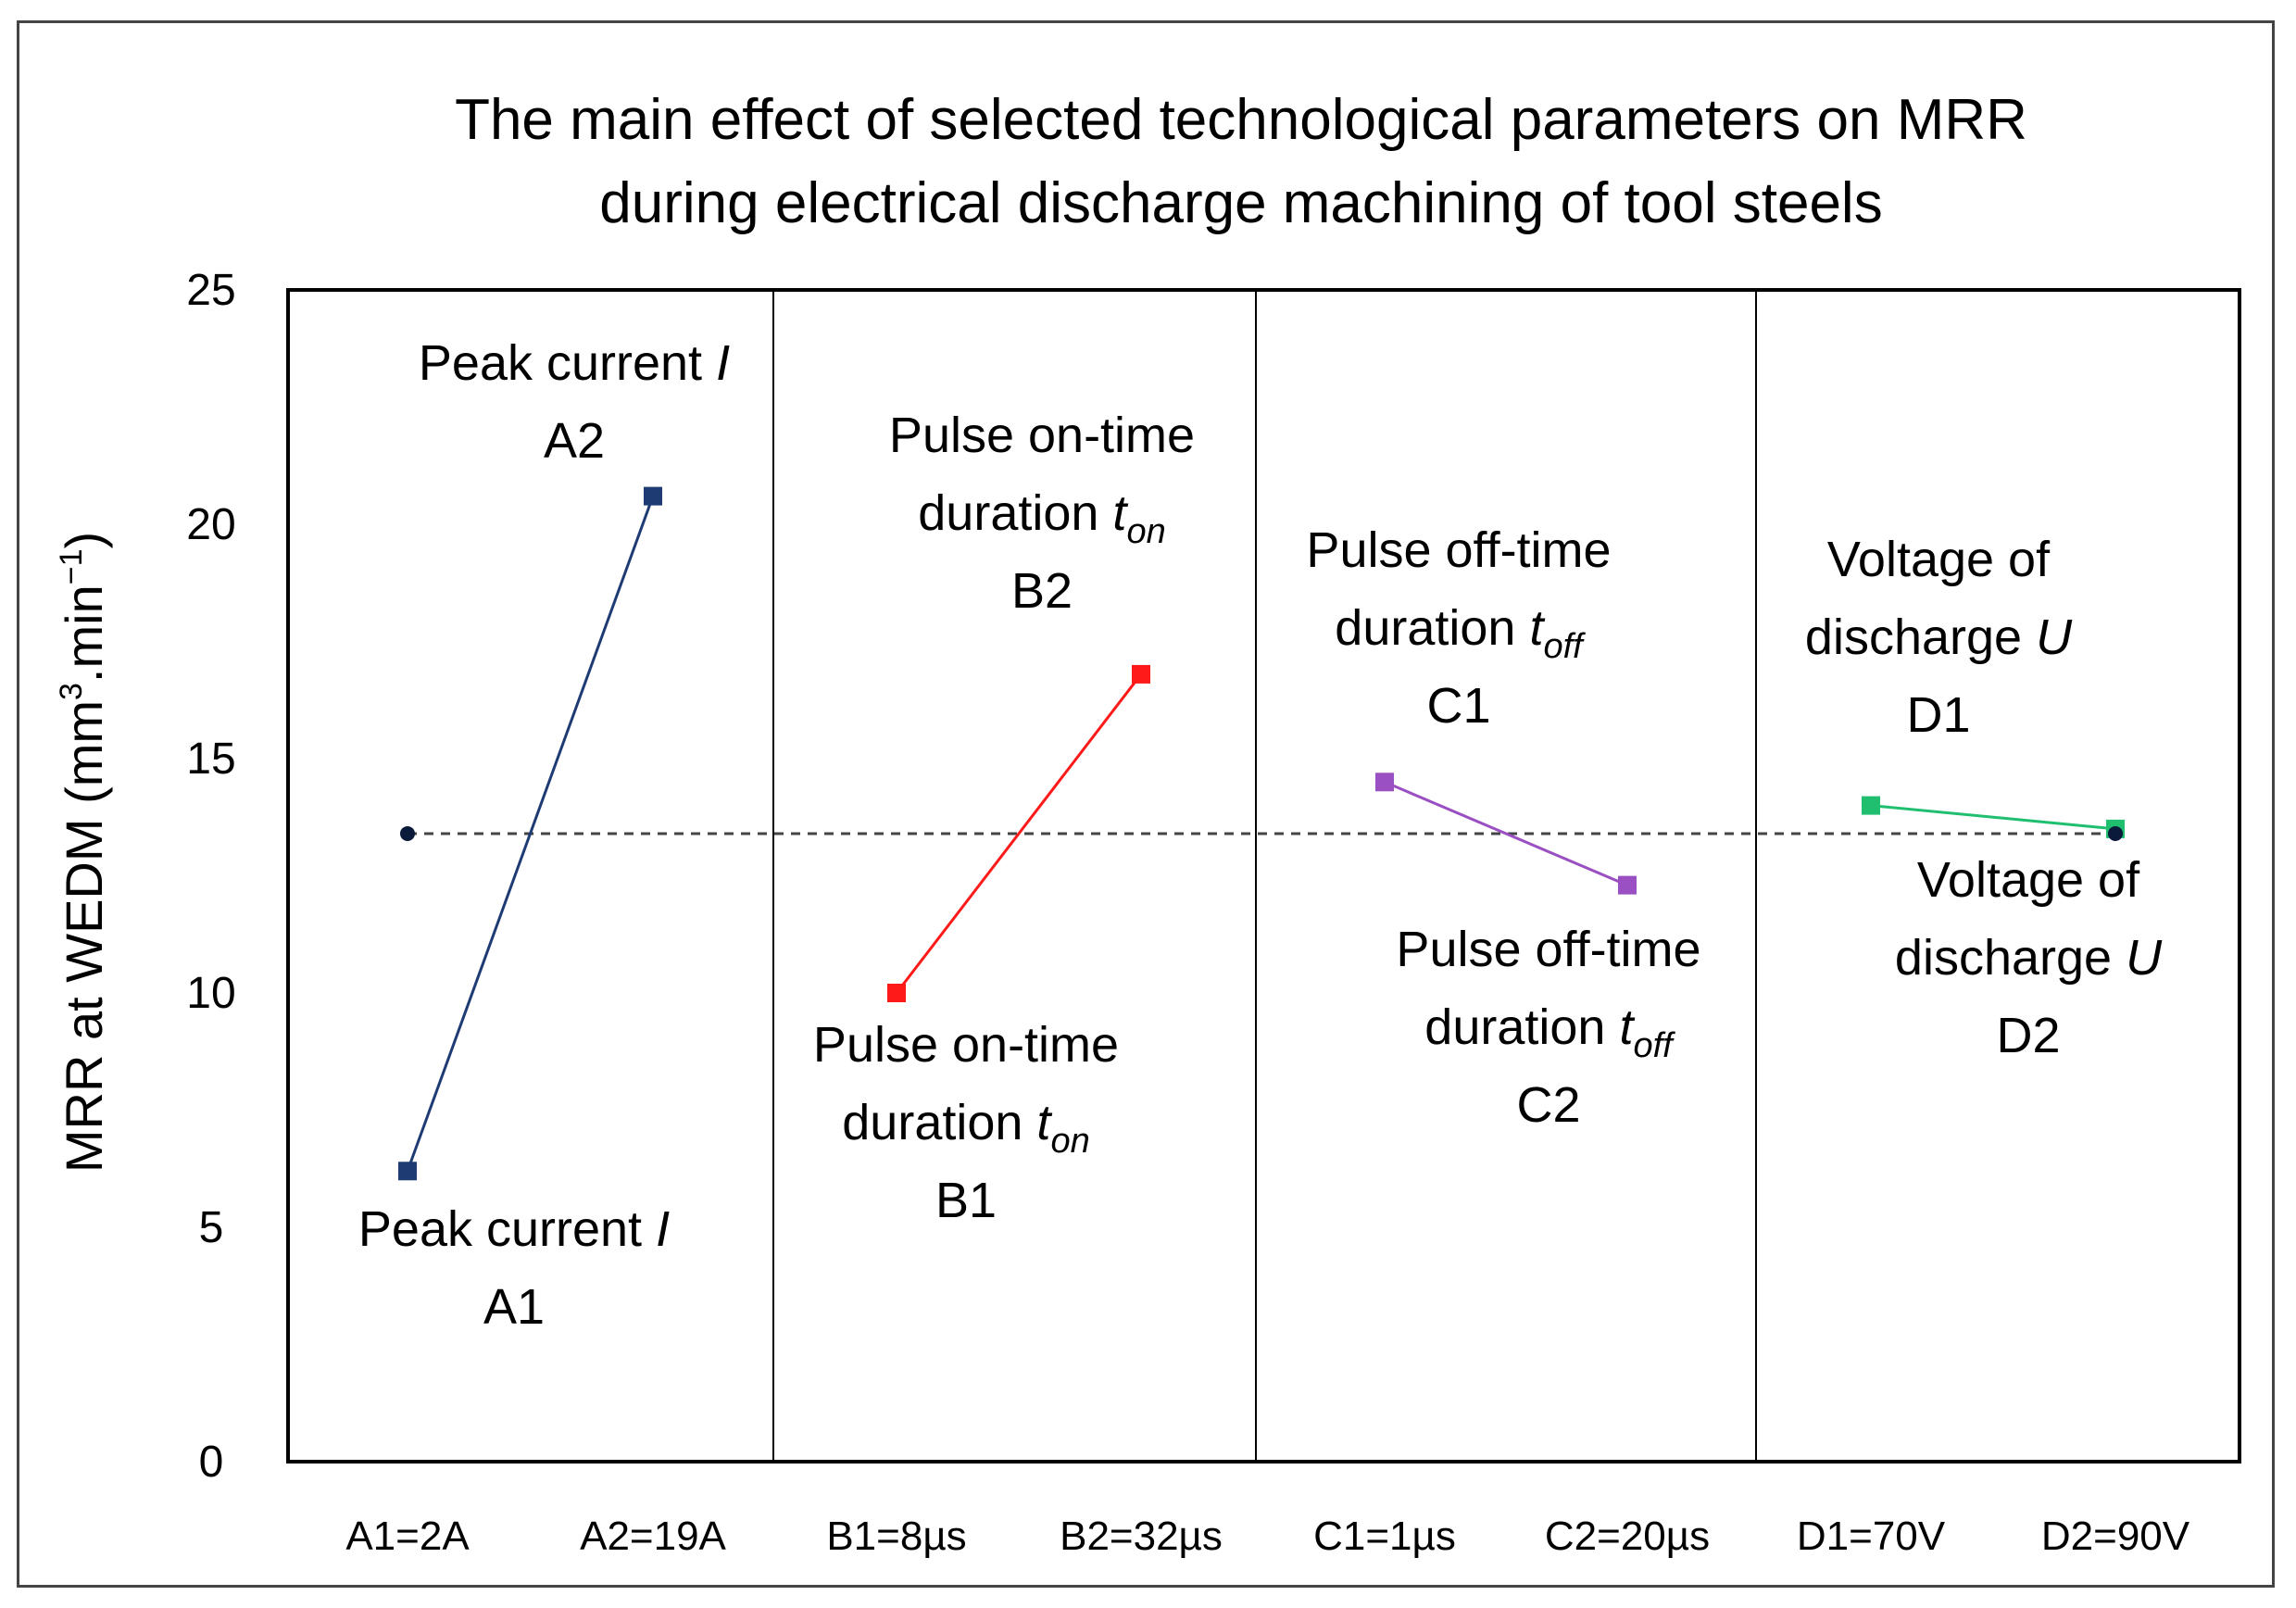 This screenshot has width=2296, height=1608. I want to click on annotation-label: Voltage of discharge U D2, so click(2029, 957).